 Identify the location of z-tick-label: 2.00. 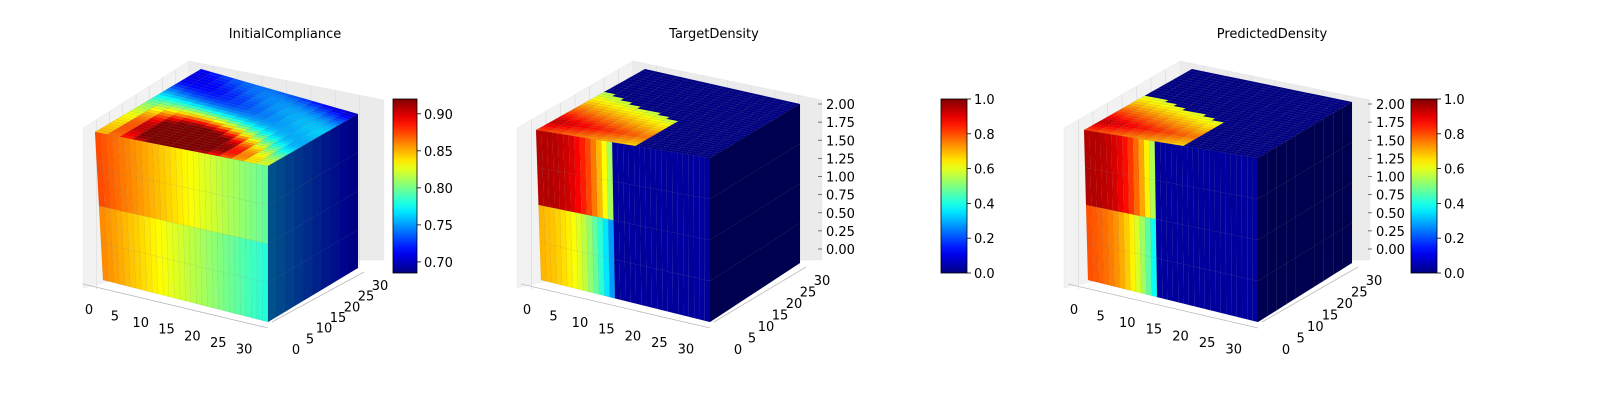
(1390, 105).